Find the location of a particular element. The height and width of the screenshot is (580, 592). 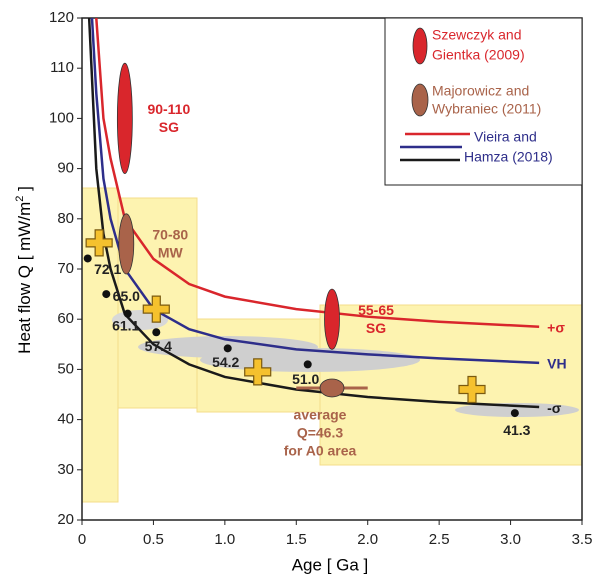

point-label: 72.1 is located at coordinates (107, 269).